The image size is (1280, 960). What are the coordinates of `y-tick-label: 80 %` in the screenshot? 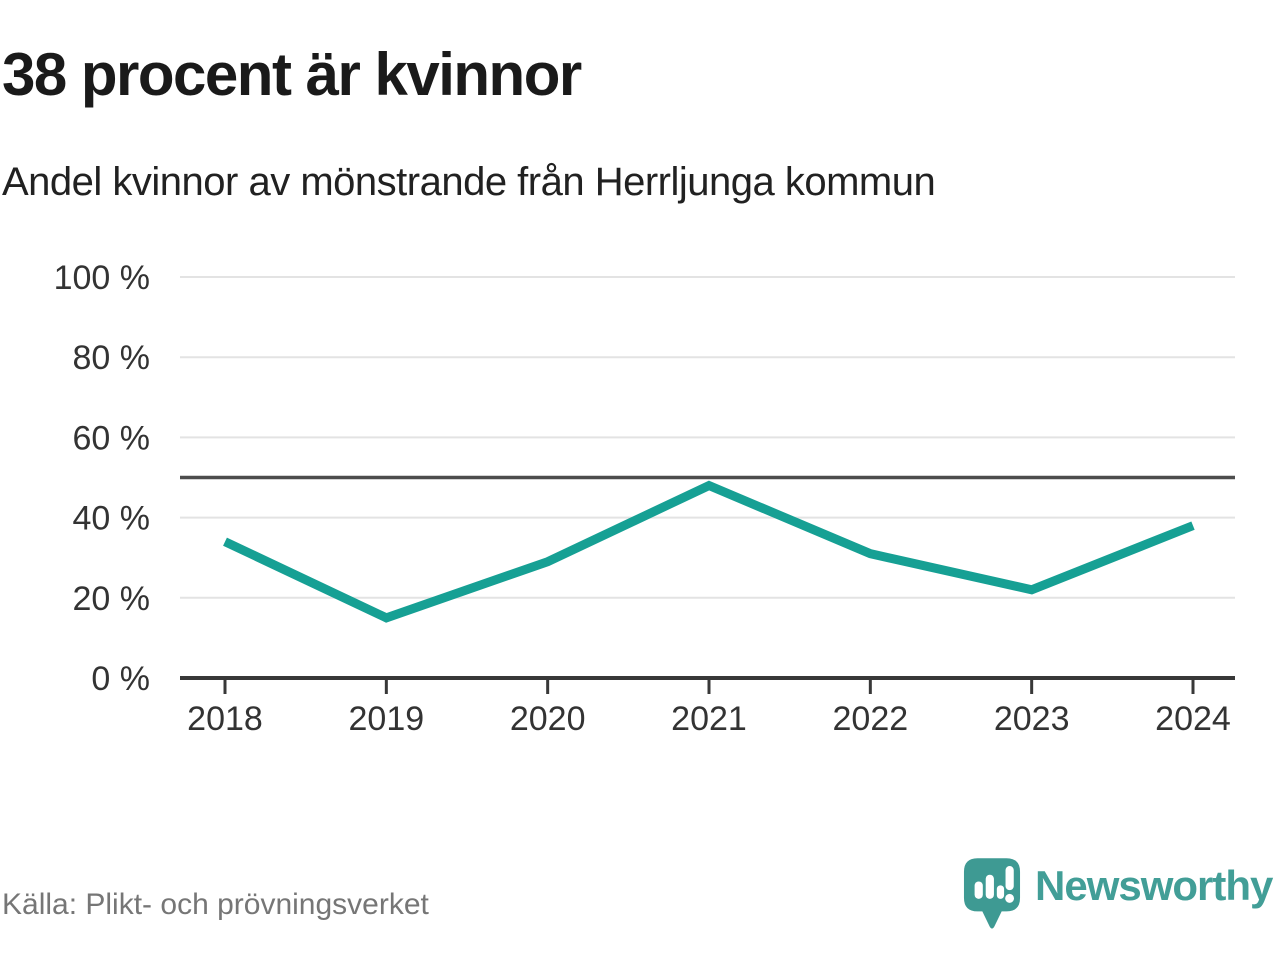 It's located at (112, 358).